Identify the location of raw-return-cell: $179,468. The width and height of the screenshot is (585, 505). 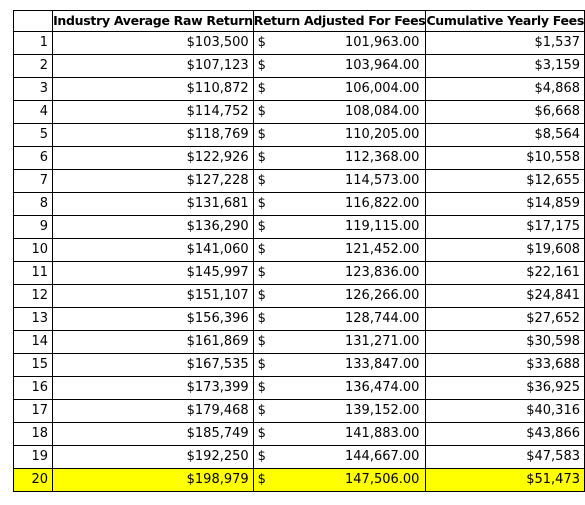
(153, 411).